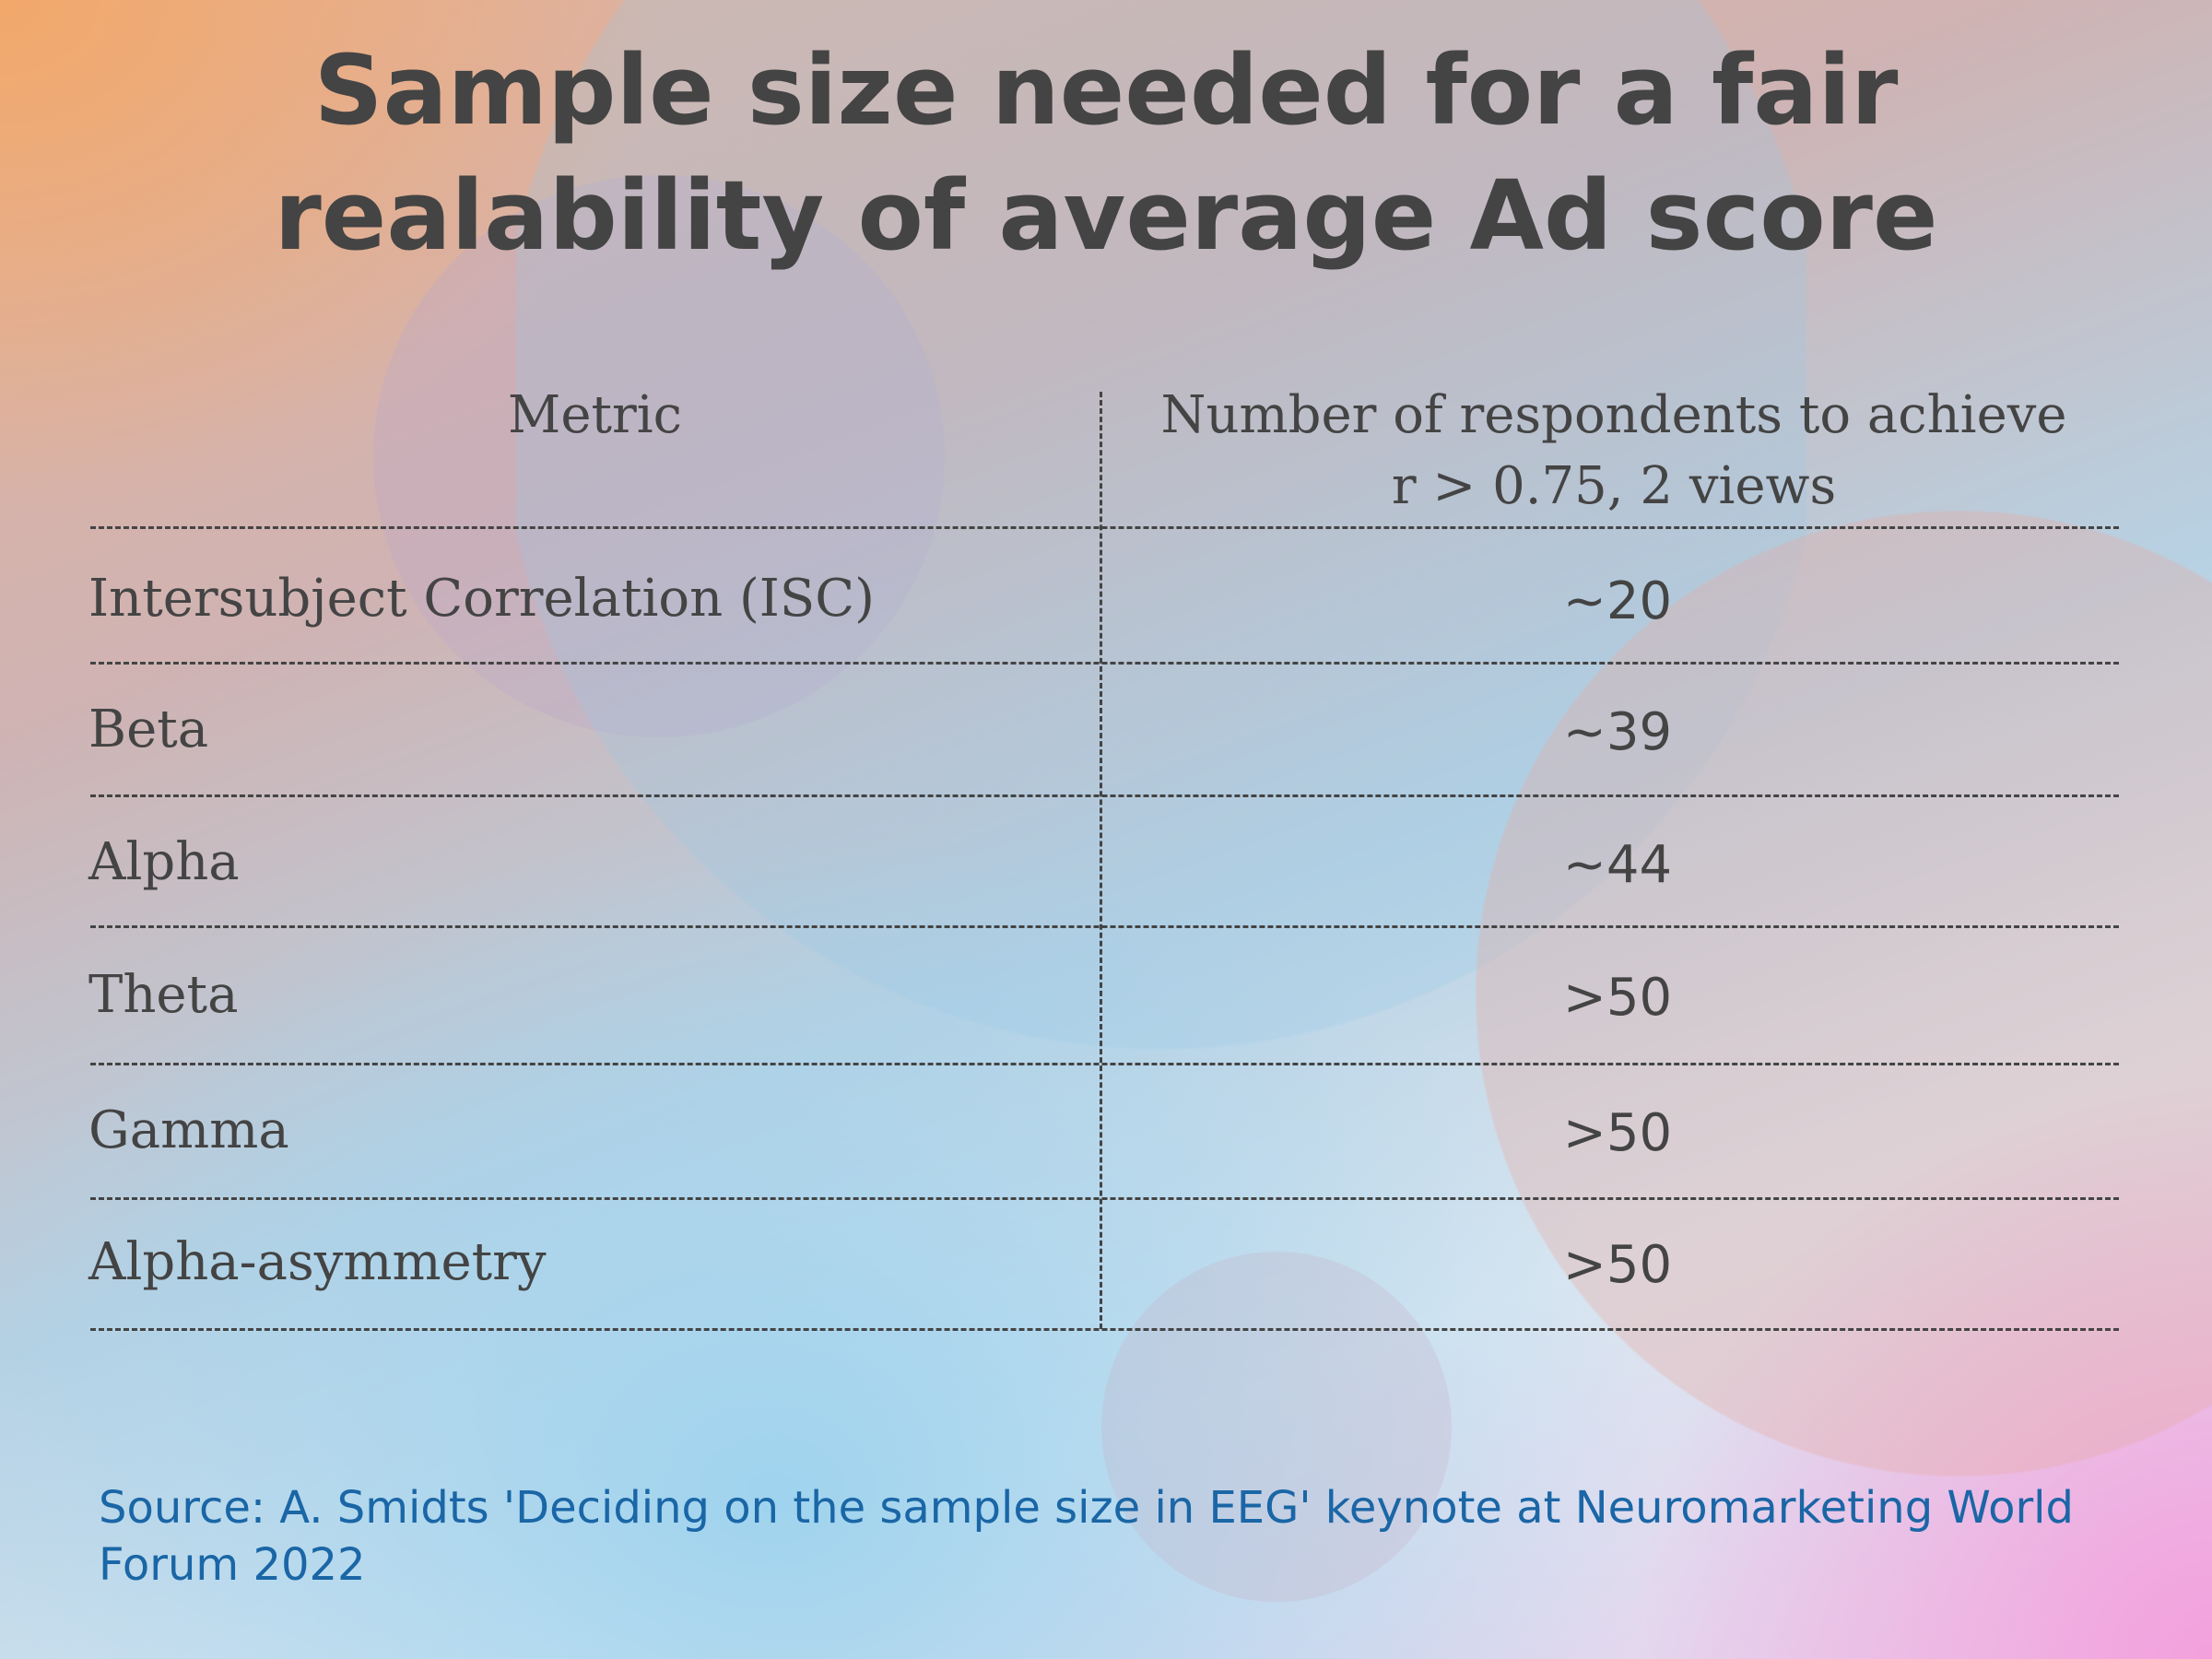  I want to click on metric-cell: Gamma, so click(188, 1130).